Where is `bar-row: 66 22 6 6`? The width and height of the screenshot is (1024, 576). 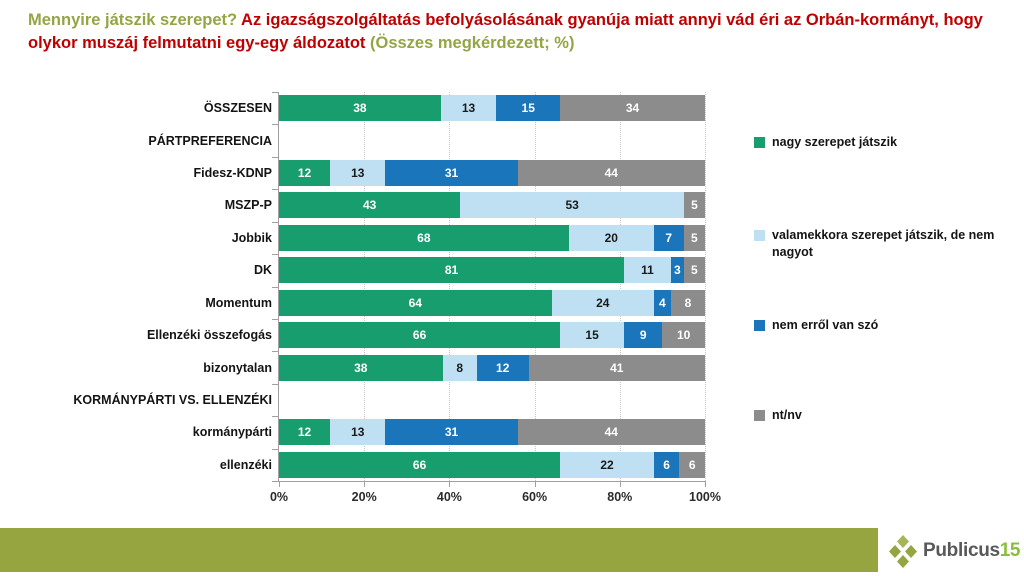 bar-row: 66 22 6 6 is located at coordinates (492, 464).